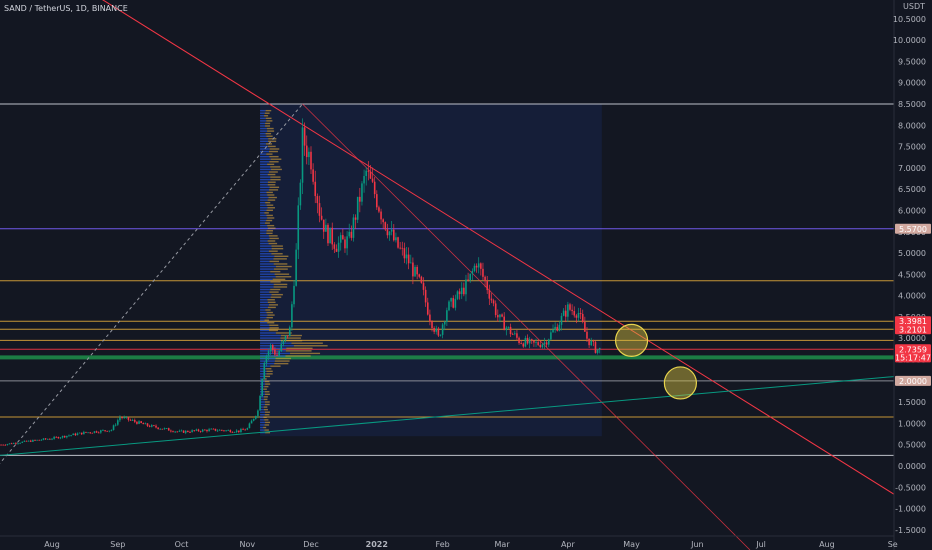 The image size is (932, 550). Describe the element at coordinates (912, 104) in the screenshot. I see `price-tick-label: 8.5000` at that location.